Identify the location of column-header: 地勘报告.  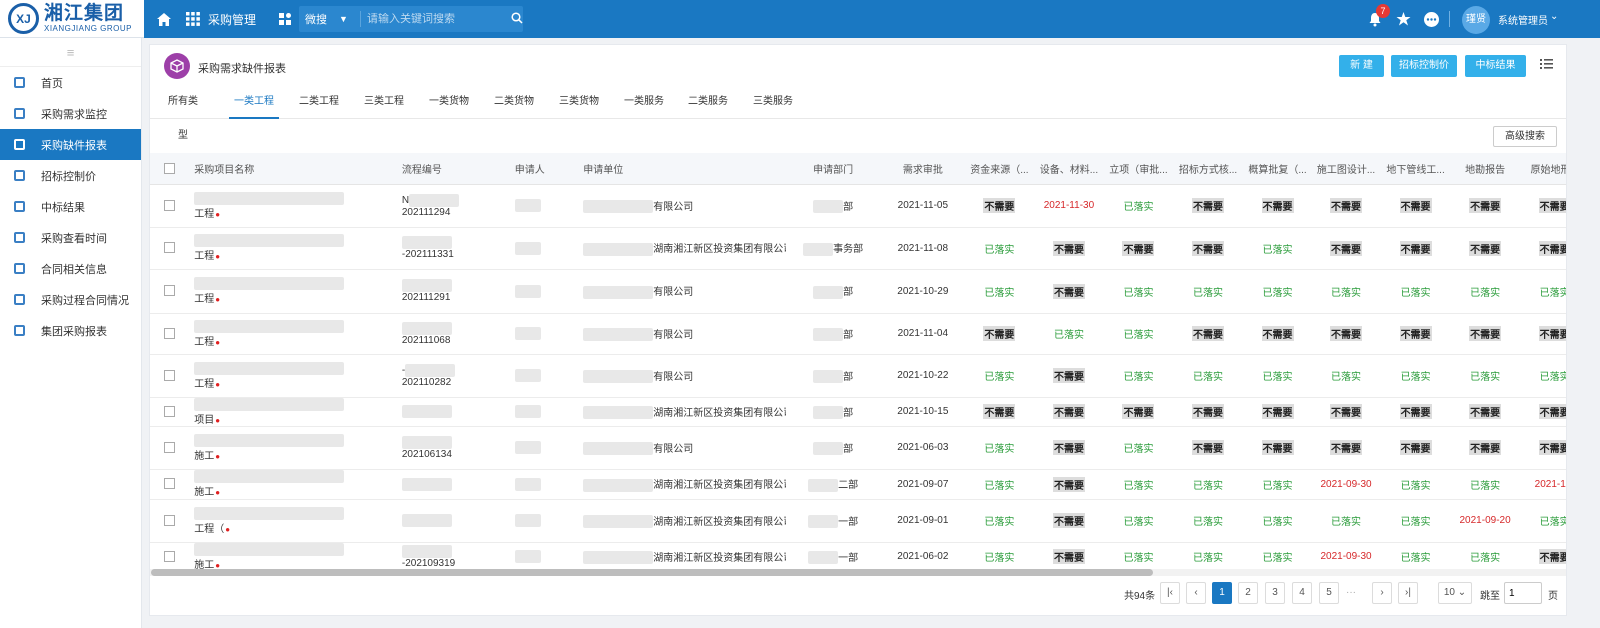
(1485, 169).